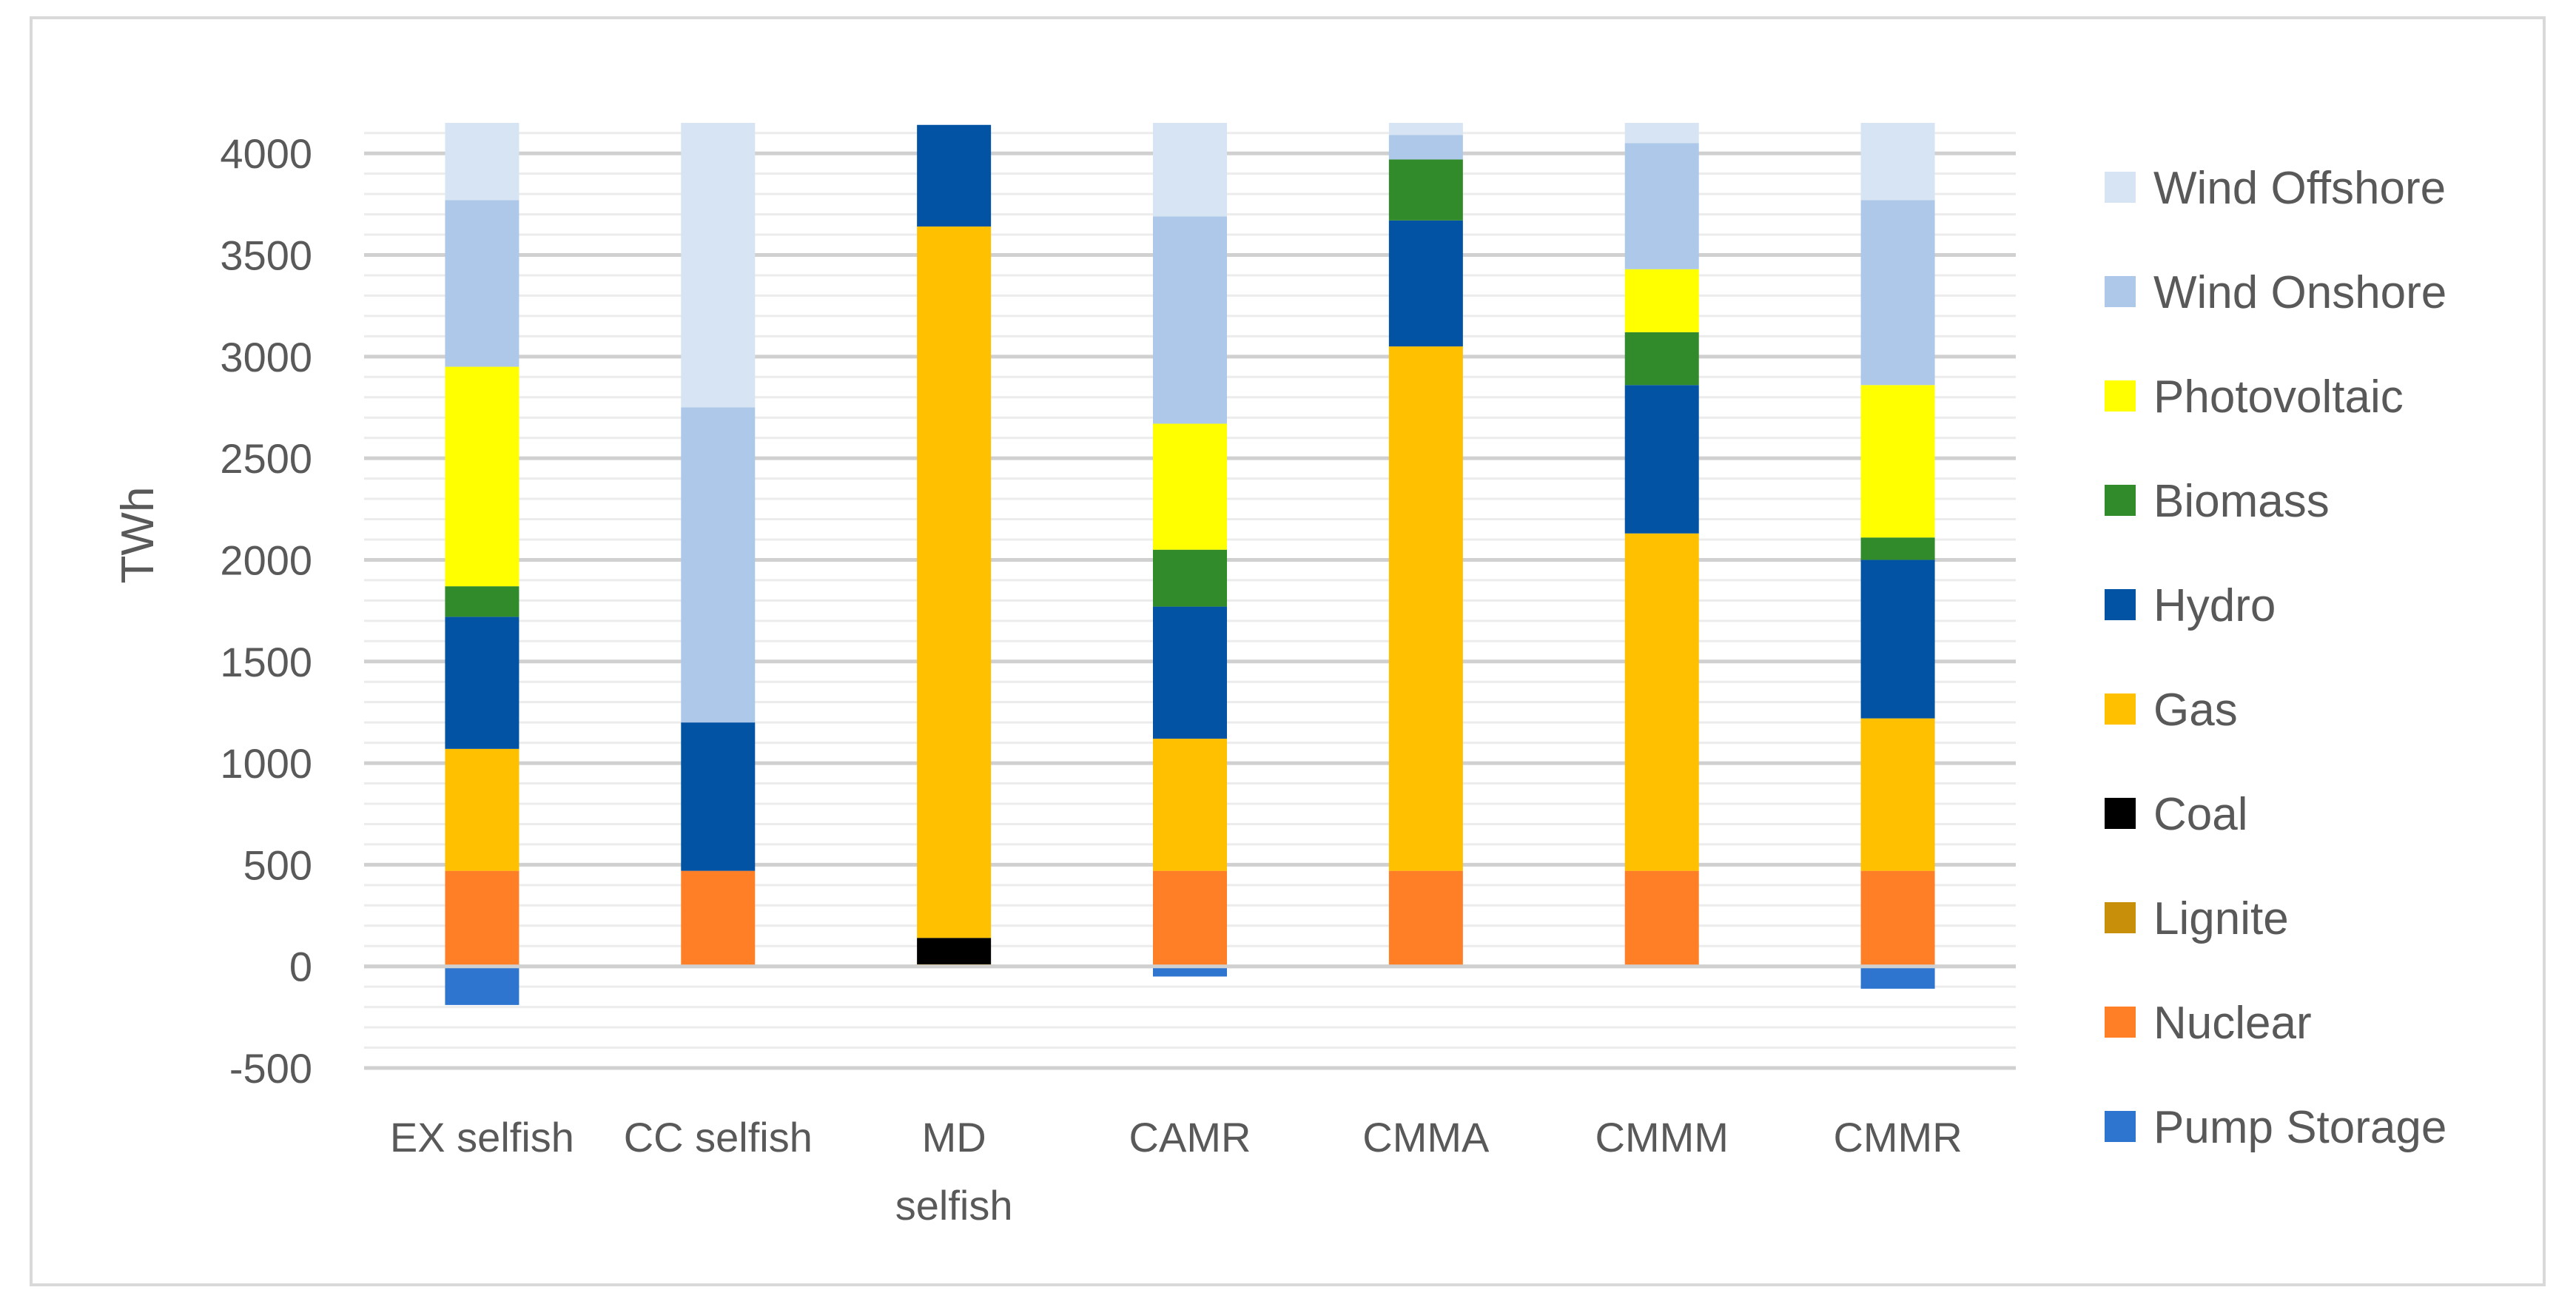  I want to click on x-category-label: CAMR, so click(1190, 1137).